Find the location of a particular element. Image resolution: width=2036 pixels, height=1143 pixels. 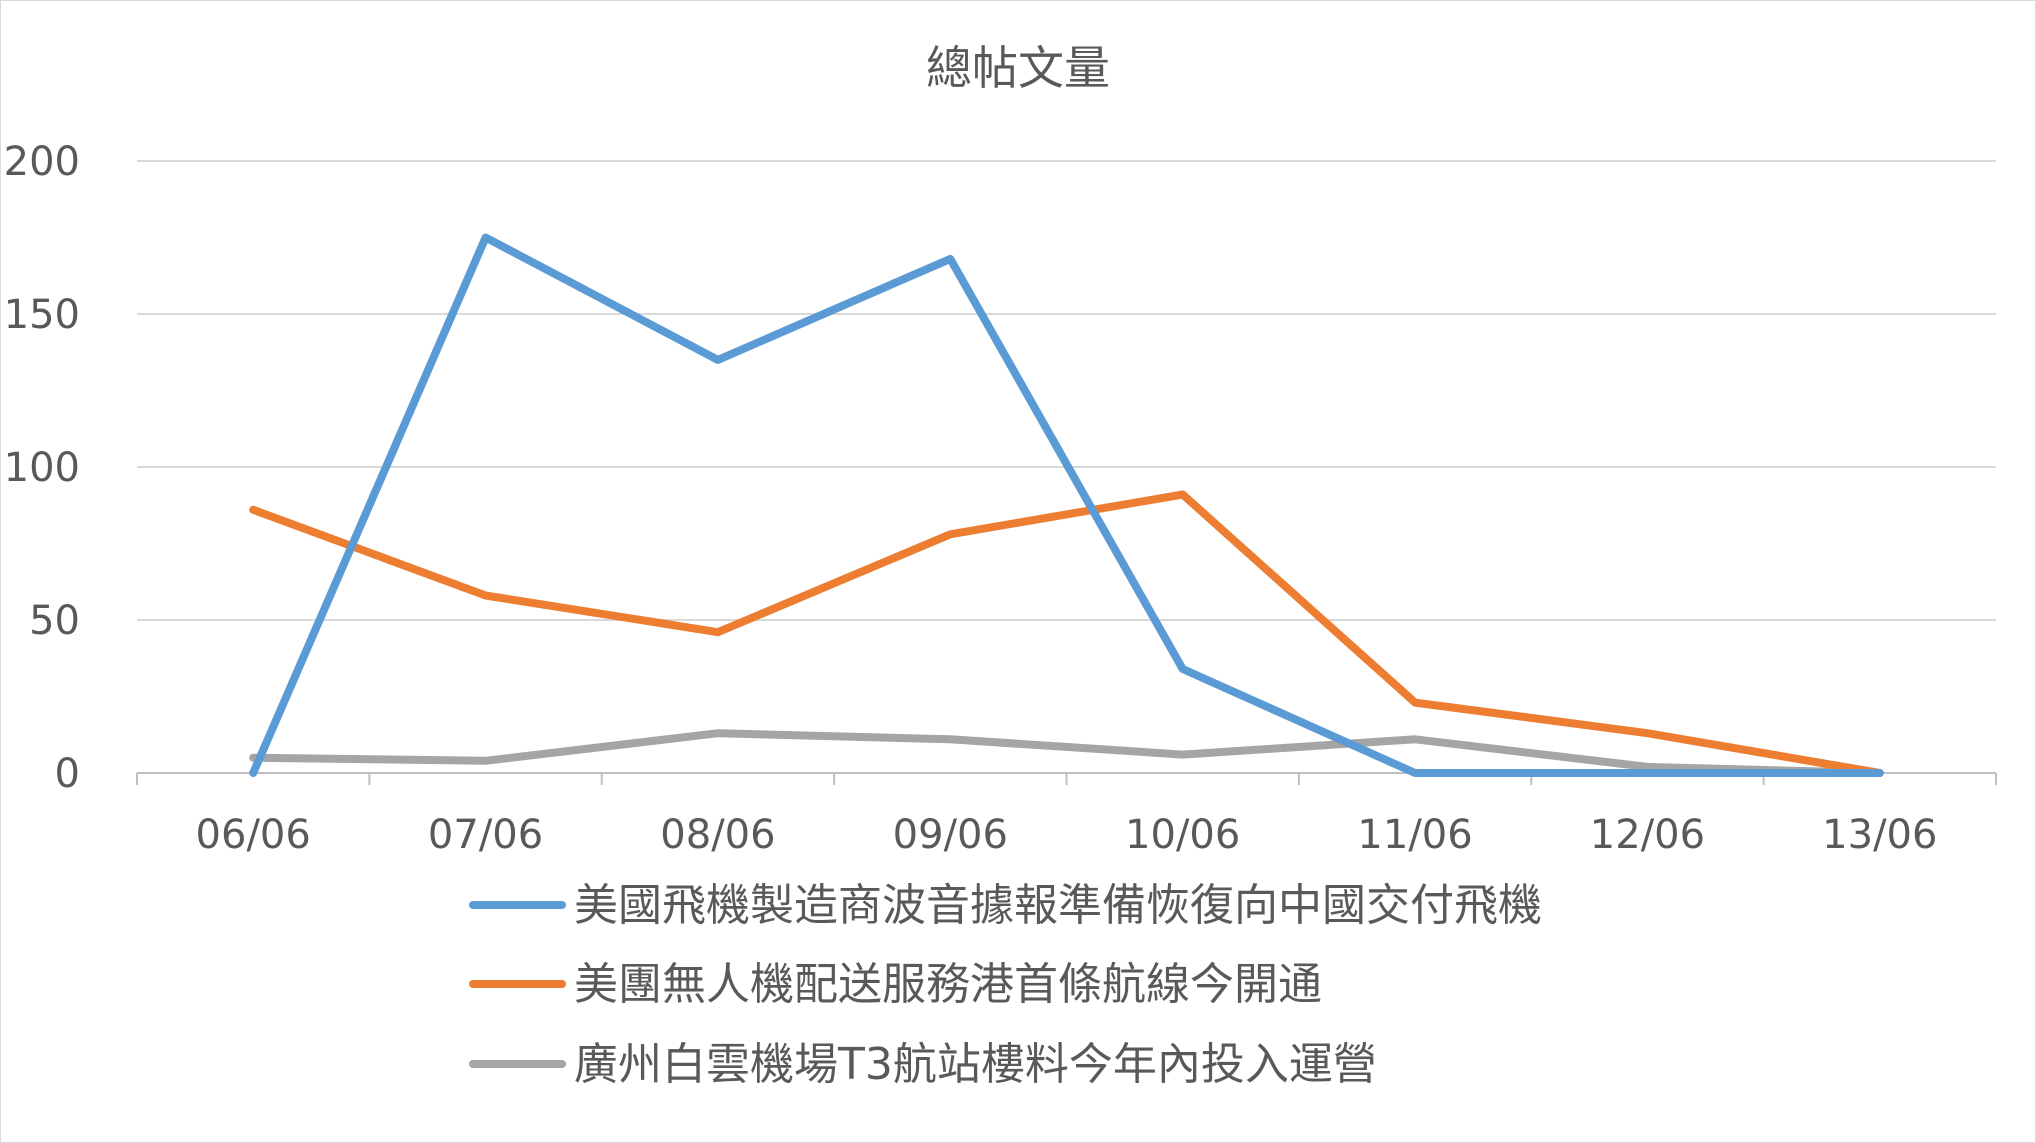

x-tick-label: 07/06 is located at coordinates (485, 835).